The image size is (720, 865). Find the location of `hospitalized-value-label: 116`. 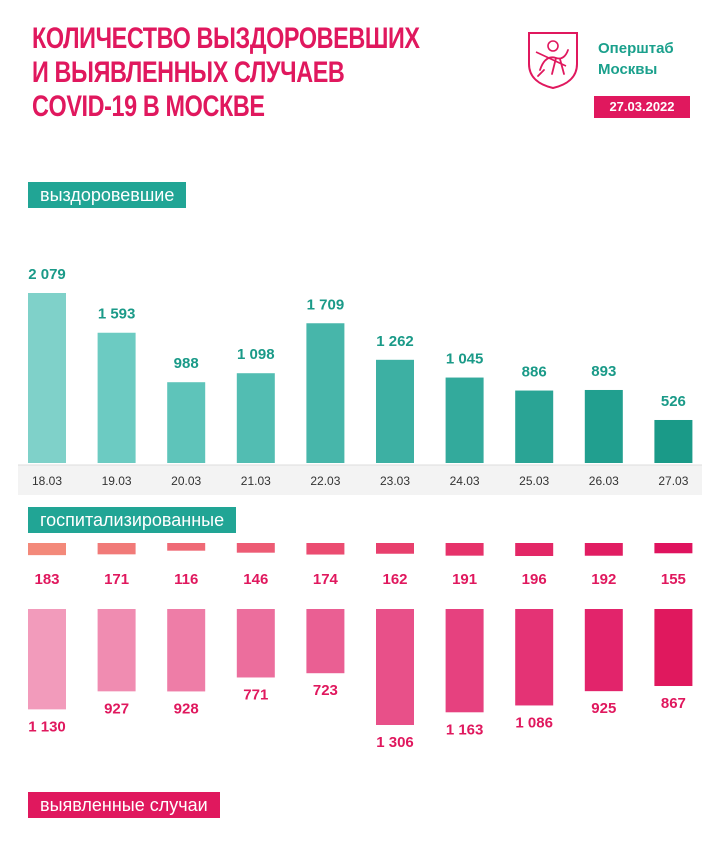

hospitalized-value-label: 116 is located at coordinates (186, 579).